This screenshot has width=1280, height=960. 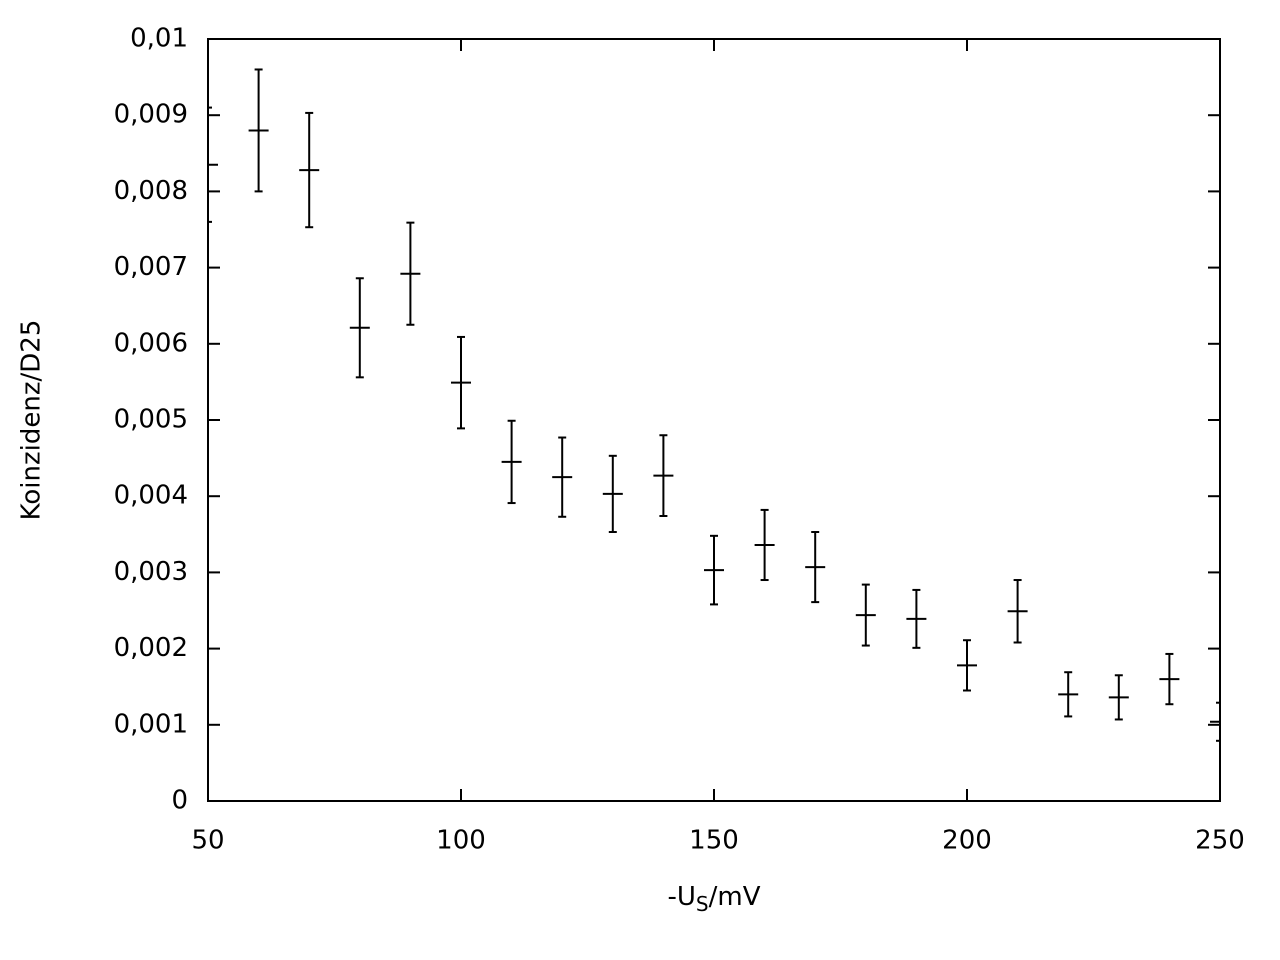 What do you see at coordinates (735, 897) in the screenshot?
I see `x-label-part: /mV` at bounding box center [735, 897].